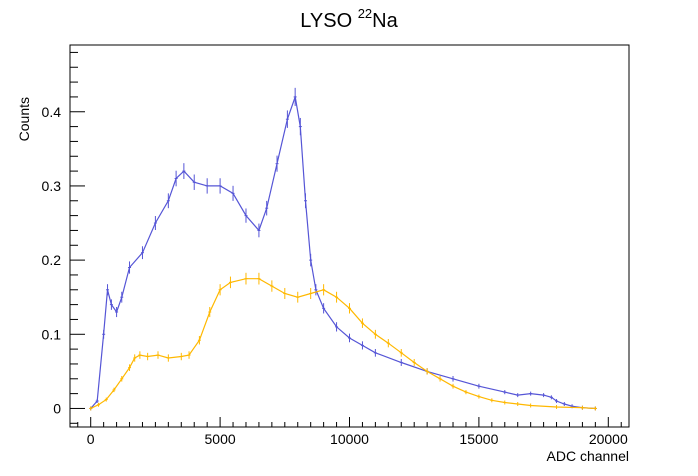 The width and height of the screenshot is (698, 476). I want to click on chart-title-main: LYSO, so click(328, 21).